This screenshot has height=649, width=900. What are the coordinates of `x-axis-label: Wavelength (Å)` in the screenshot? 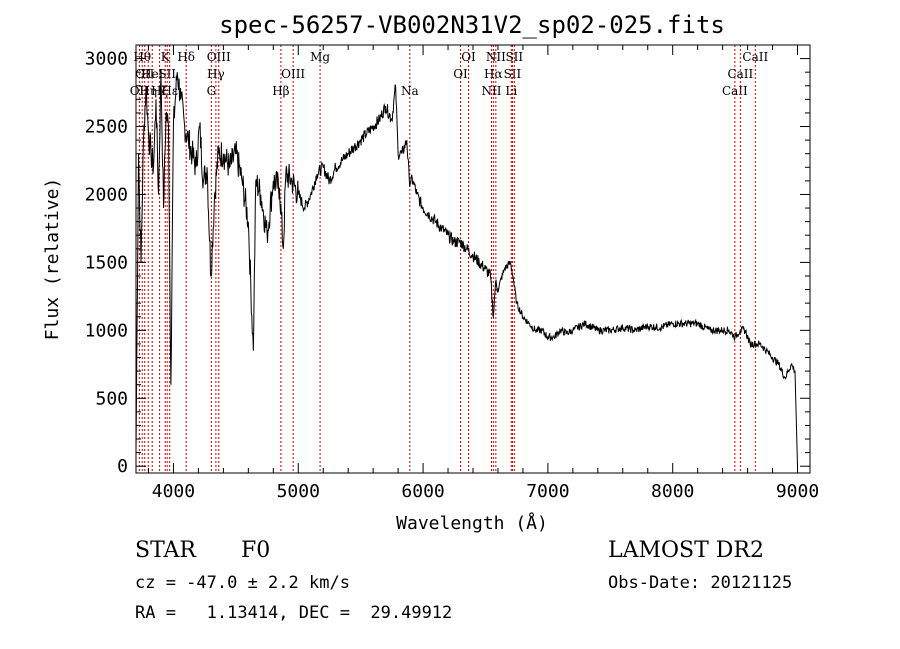 It's located at (472, 523).